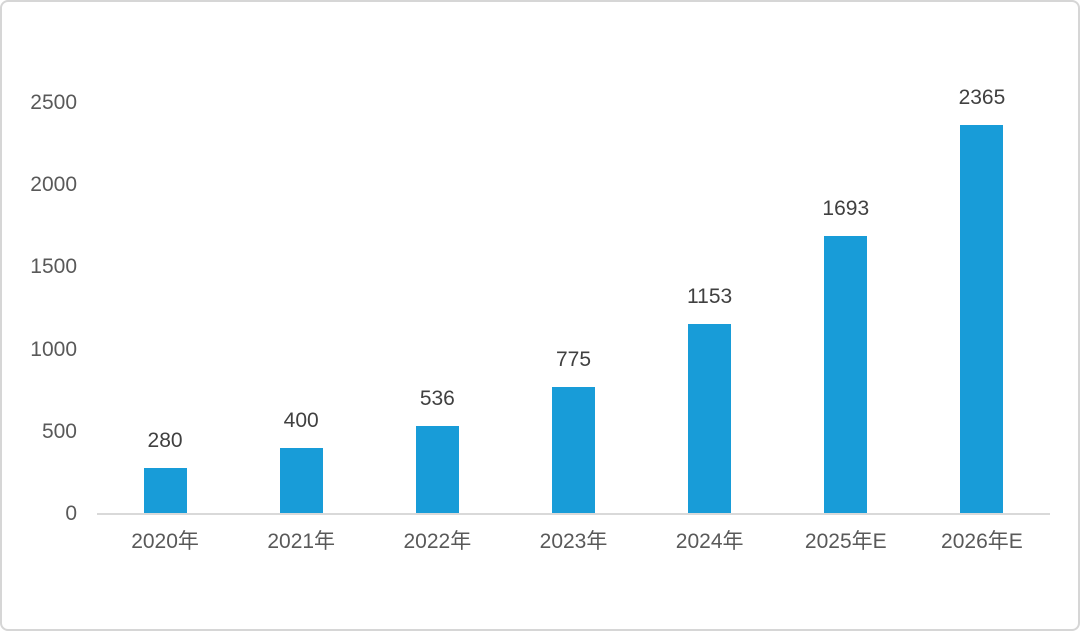  What do you see at coordinates (437, 398) in the screenshot?
I see `bar-value-label: 536` at bounding box center [437, 398].